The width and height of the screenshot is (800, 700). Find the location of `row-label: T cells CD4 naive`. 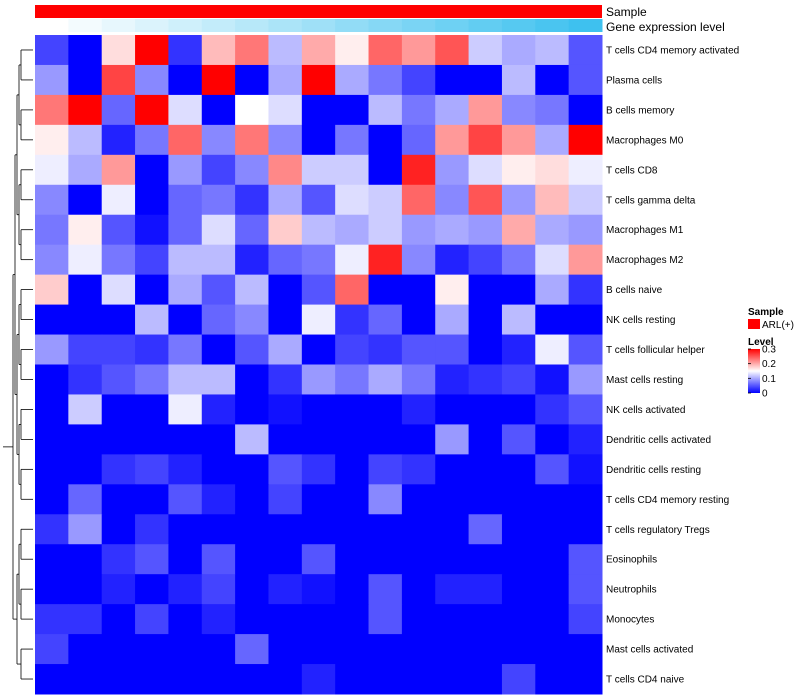

row-label: T cells CD4 naive is located at coordinates (645, 680).